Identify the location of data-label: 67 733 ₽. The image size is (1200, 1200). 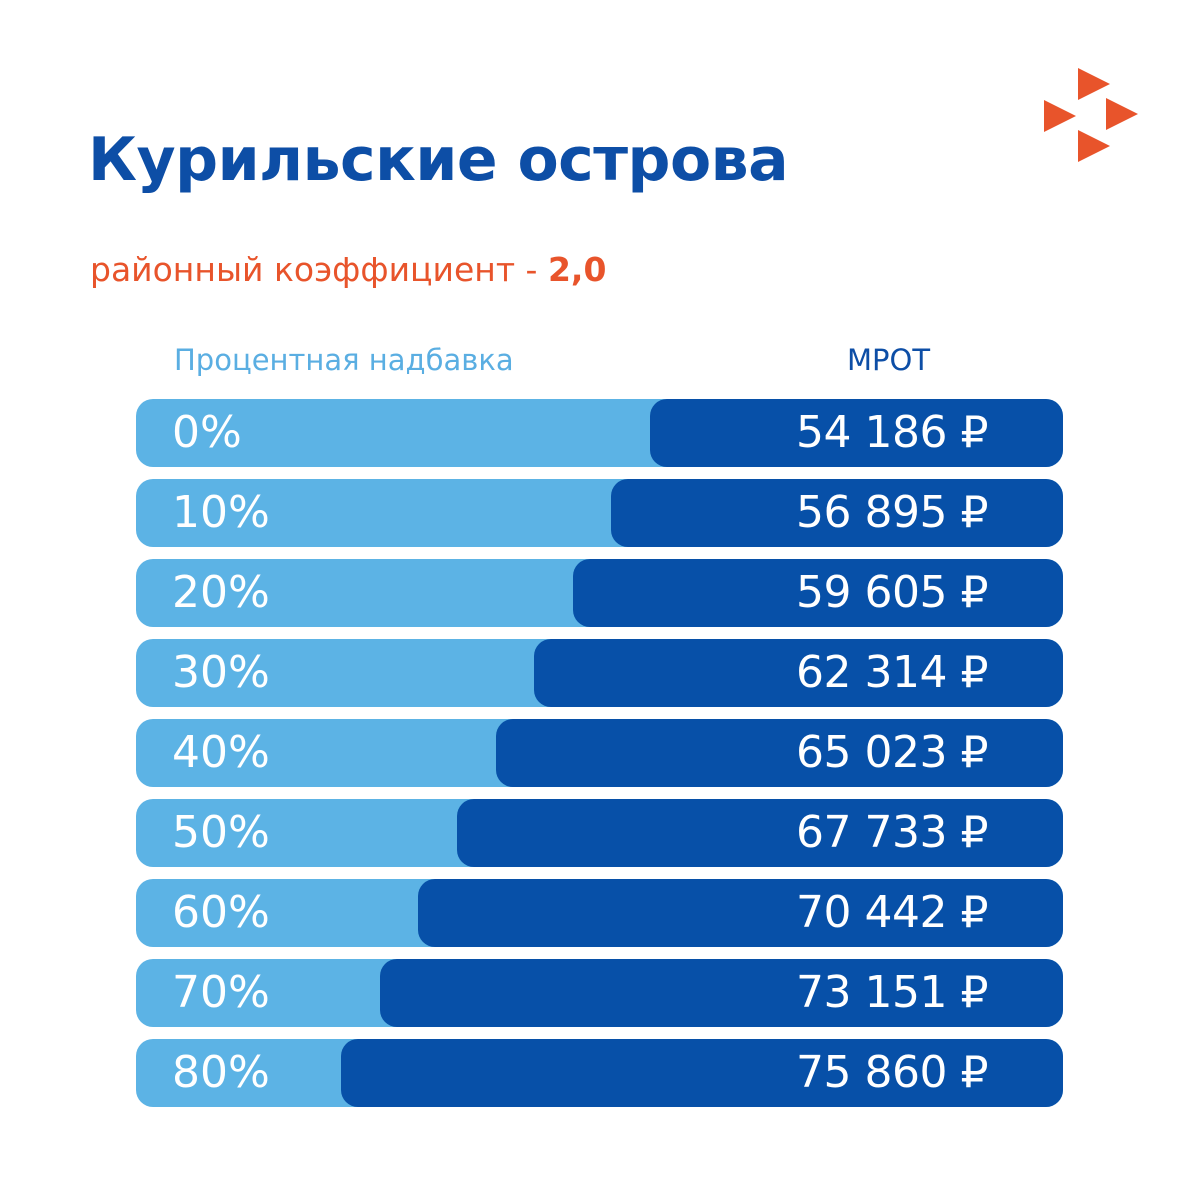
(892, 832).